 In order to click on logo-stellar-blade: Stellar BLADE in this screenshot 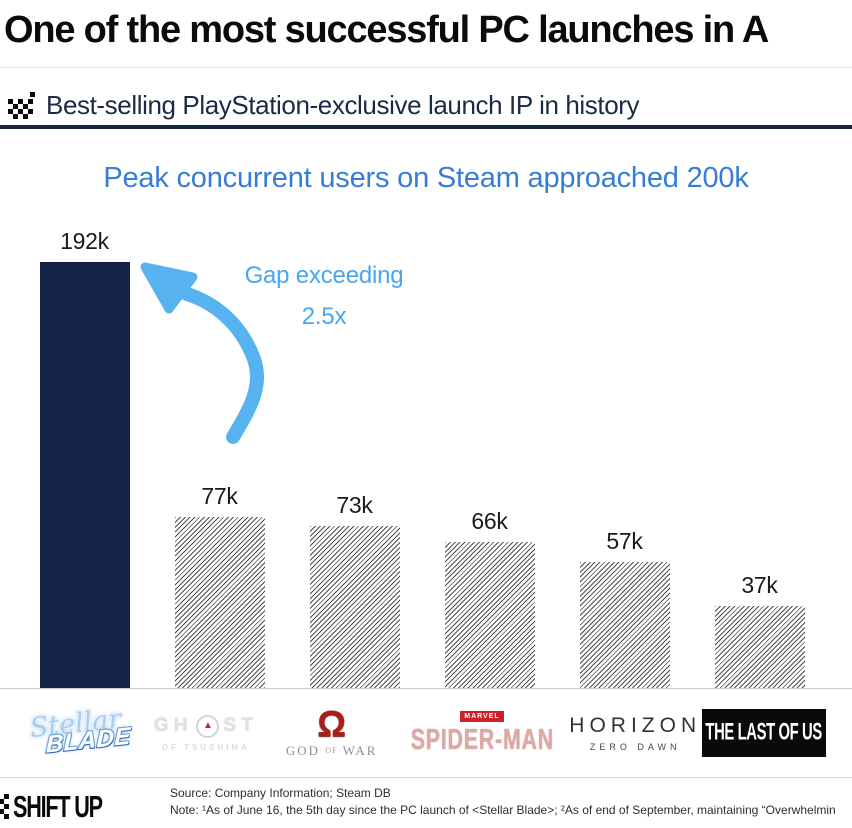, I will do `click(80, 733)`.